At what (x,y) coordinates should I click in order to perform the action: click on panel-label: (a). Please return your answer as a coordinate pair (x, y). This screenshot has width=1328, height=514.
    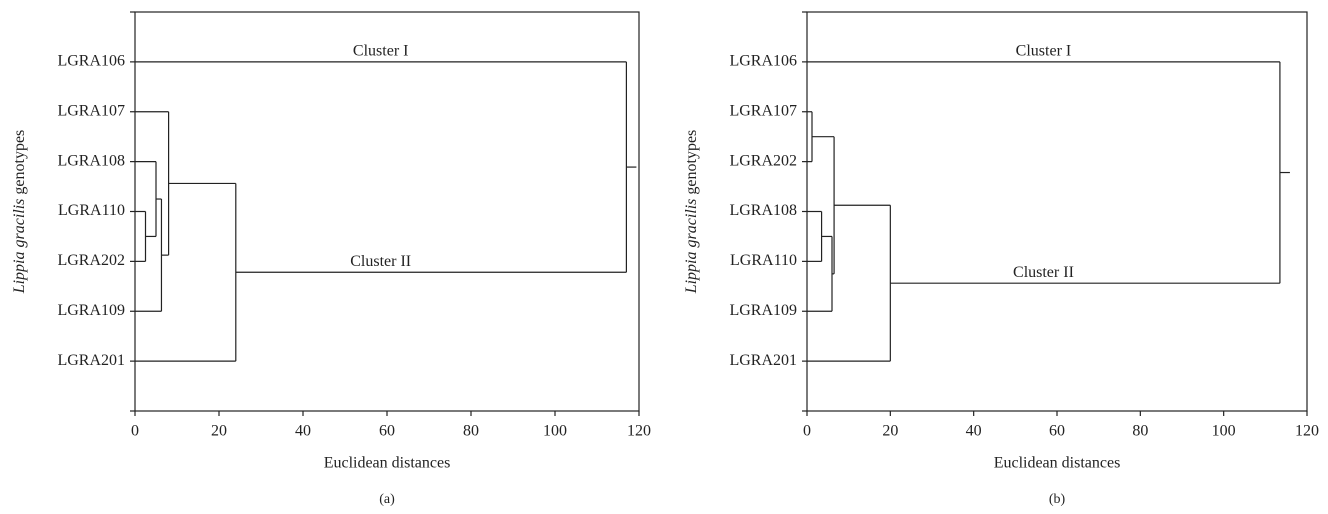
    Looking at the image, I should click on (387, 499).